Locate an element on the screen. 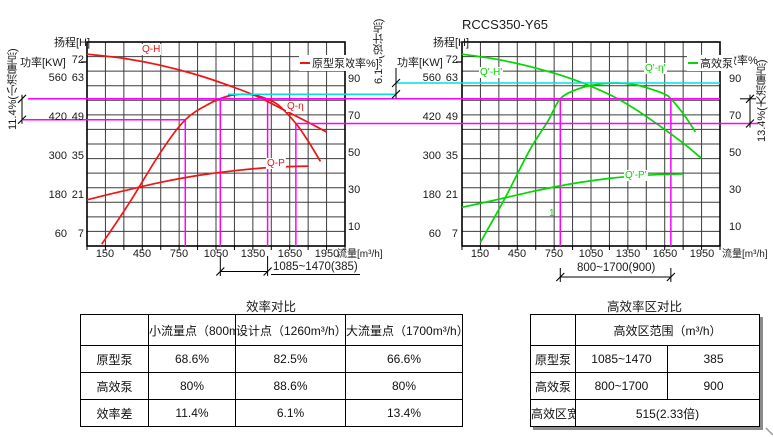 Image resolution: width=773 pixels, height=437 pixels. x-tick-label: 450 is located at coordinates (517, 254).